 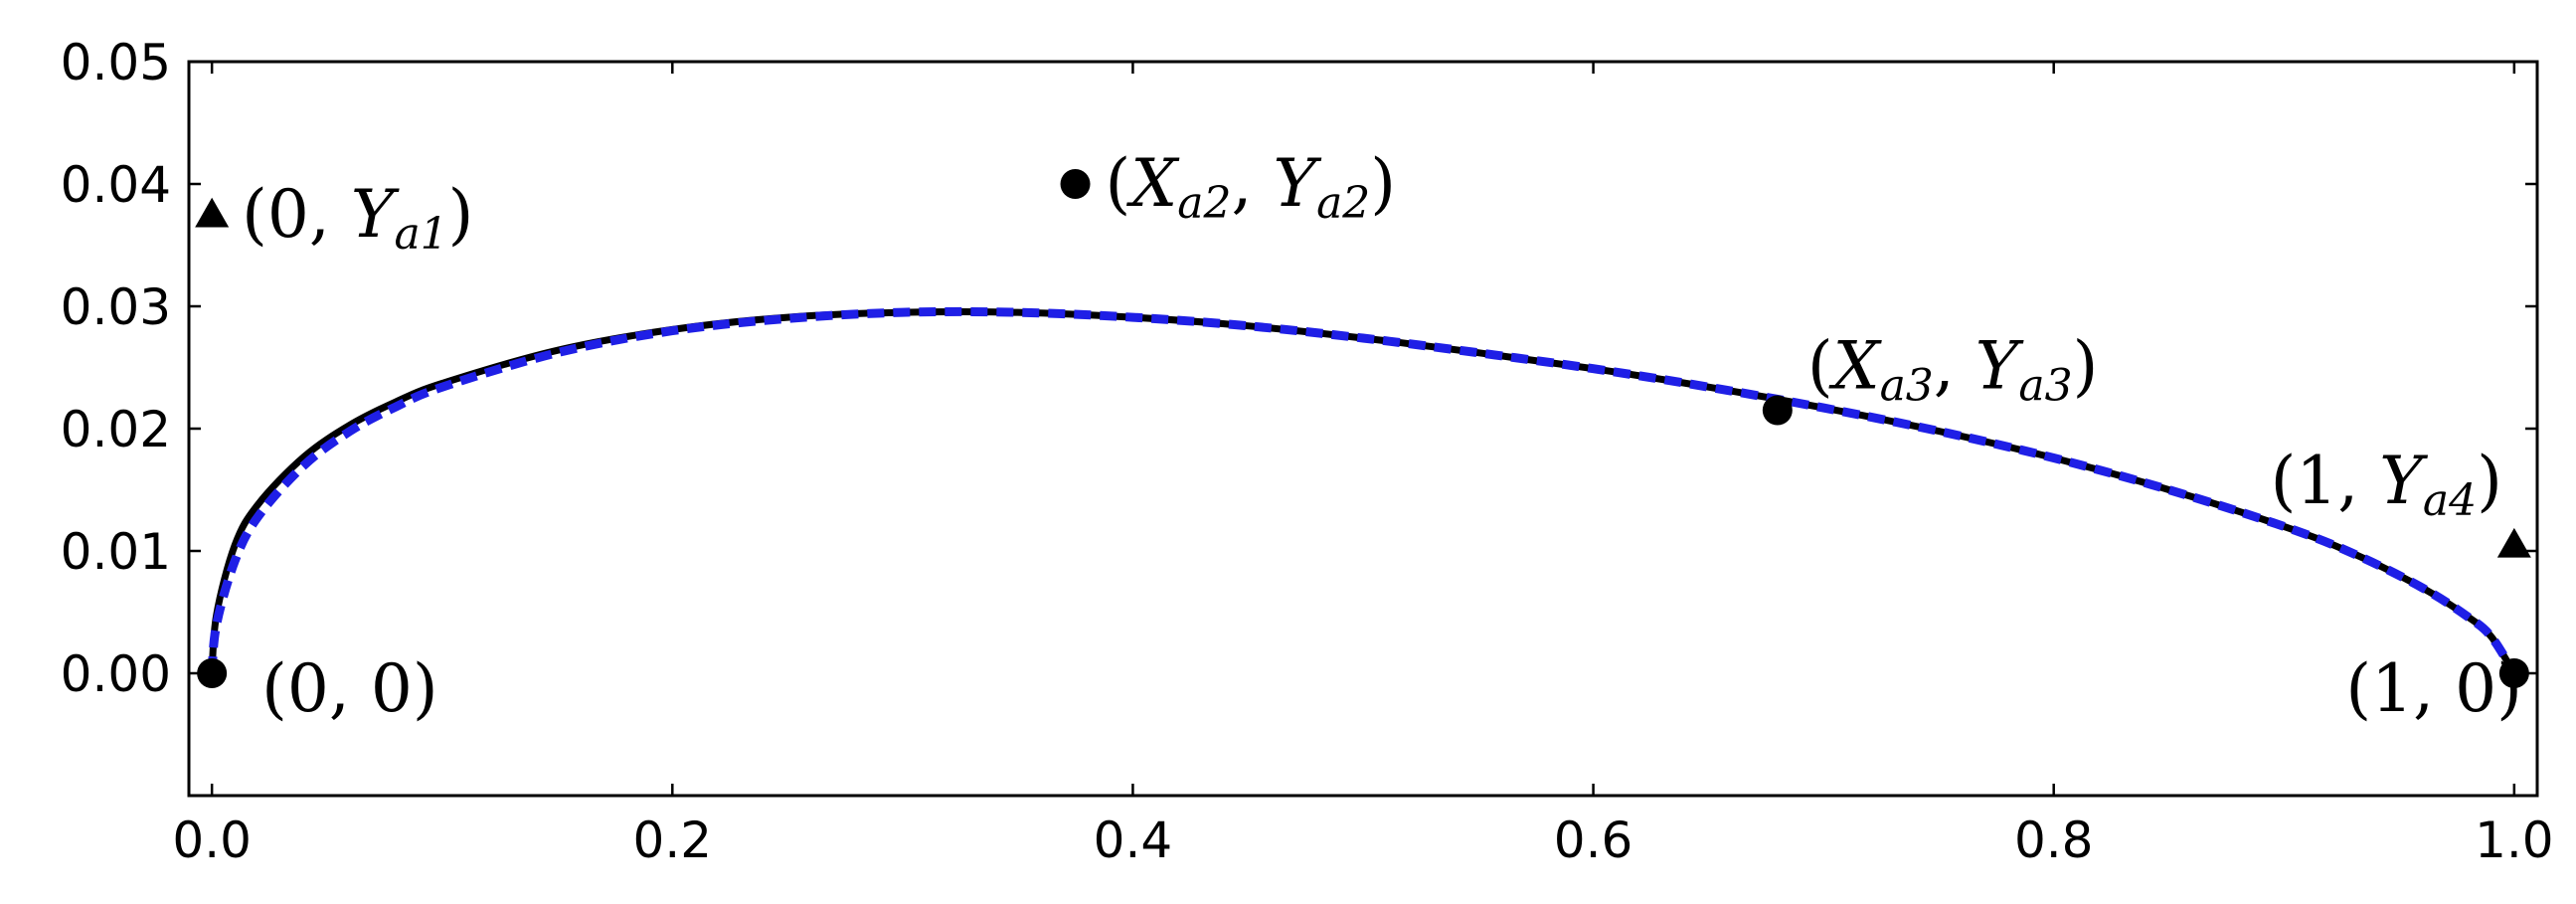 I want to click on point-label: (0, Ya1), so click(x=357, y=218).